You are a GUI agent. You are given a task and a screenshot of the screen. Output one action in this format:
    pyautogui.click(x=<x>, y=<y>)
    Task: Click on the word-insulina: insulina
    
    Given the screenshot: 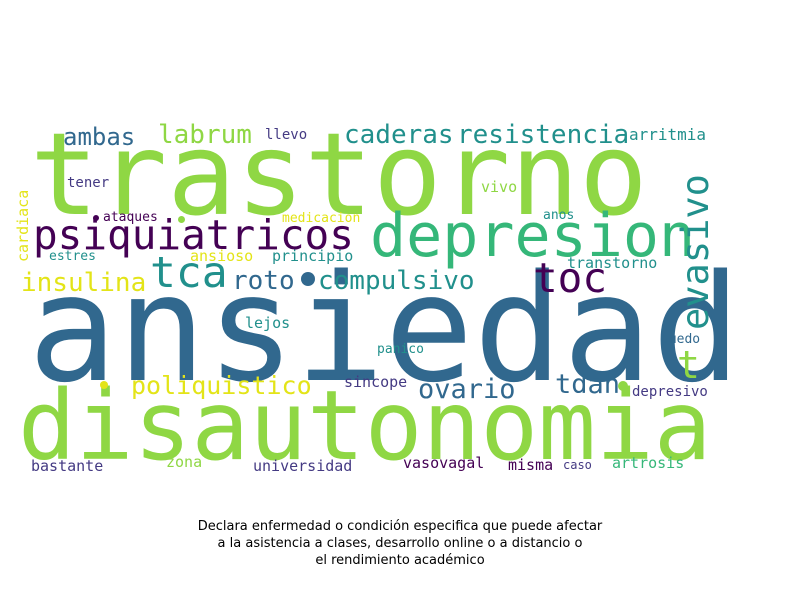 What is the action you would take?
    pyautogui.click(x=84, y=283)
    